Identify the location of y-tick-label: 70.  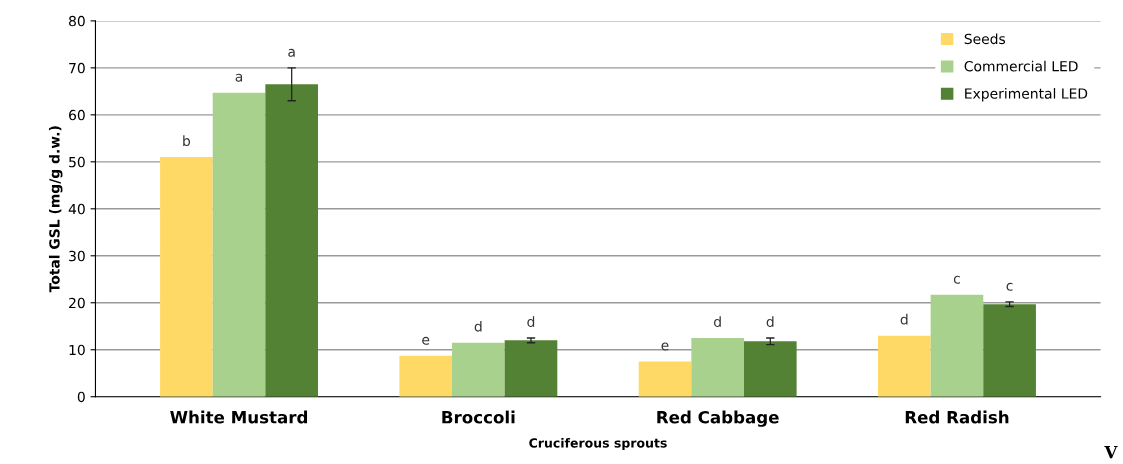
(77, 68).